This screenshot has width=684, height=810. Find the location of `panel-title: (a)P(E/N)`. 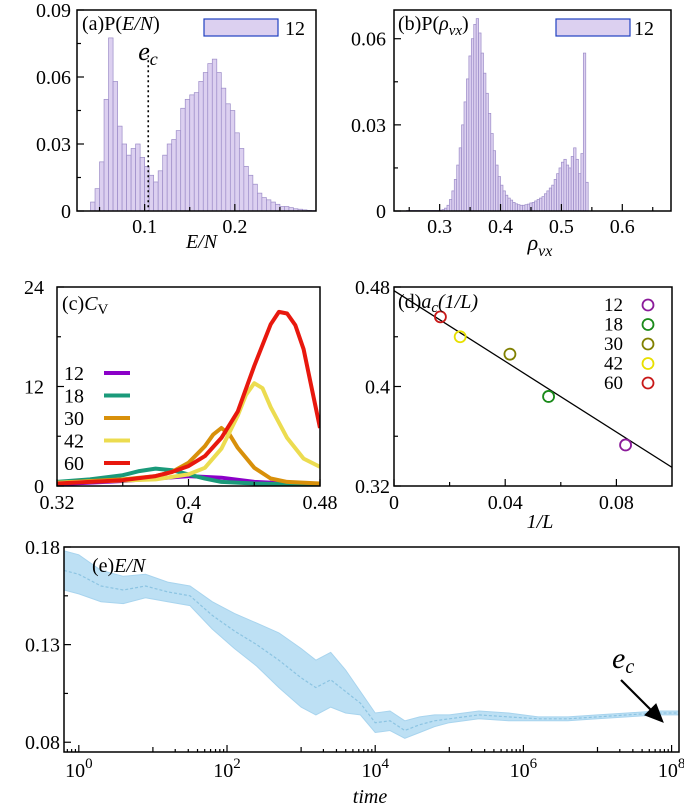

panel-title: (a)P(E/N) is located at coordinates (121, 24).